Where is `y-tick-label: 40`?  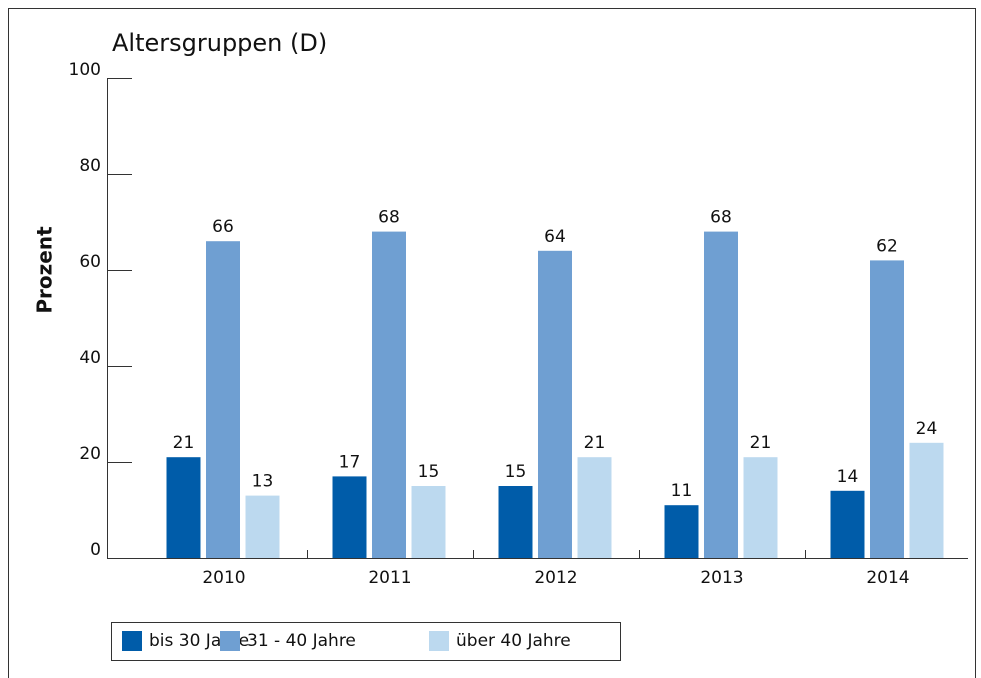
y-tick-label: 40 is located at coordinates (90, 358).